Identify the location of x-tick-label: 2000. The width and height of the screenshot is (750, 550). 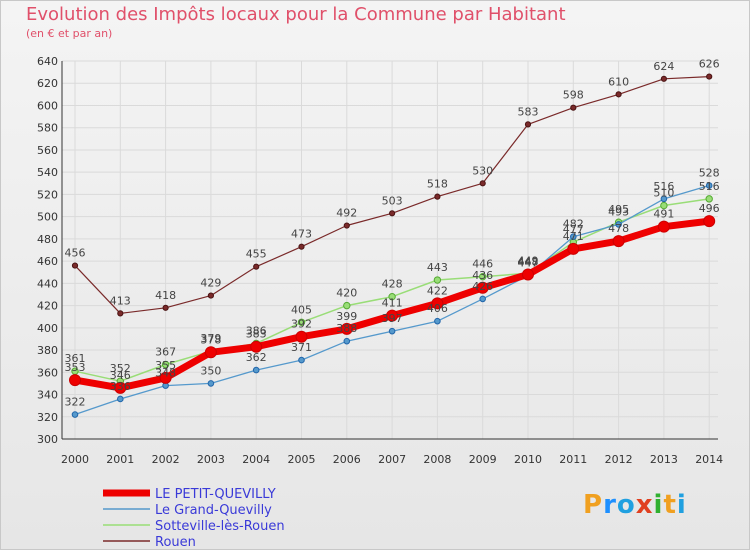
(75, 459).